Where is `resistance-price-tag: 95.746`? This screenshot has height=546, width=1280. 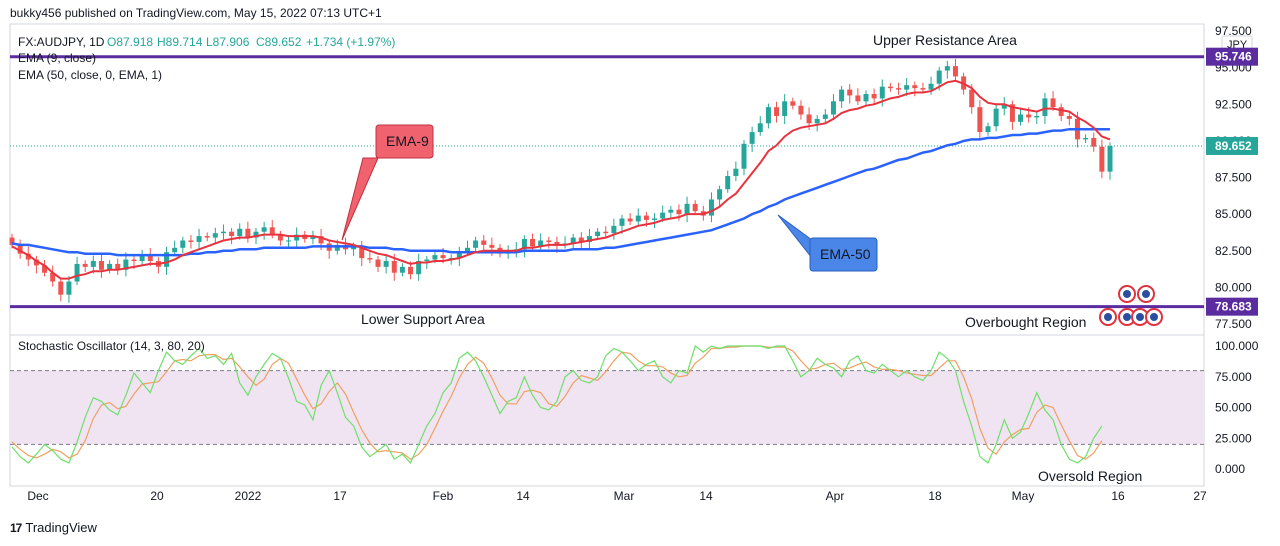 resistance-price-tag: 95.746 is located at coordinates (1233, 57).